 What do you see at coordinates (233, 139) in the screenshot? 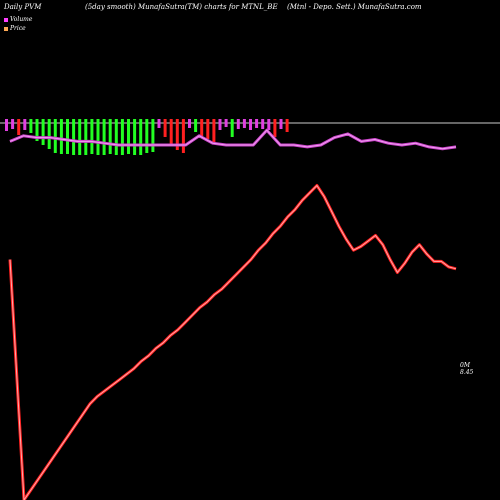
I see `volume-line-highlight` at bounding box center [233, 139].